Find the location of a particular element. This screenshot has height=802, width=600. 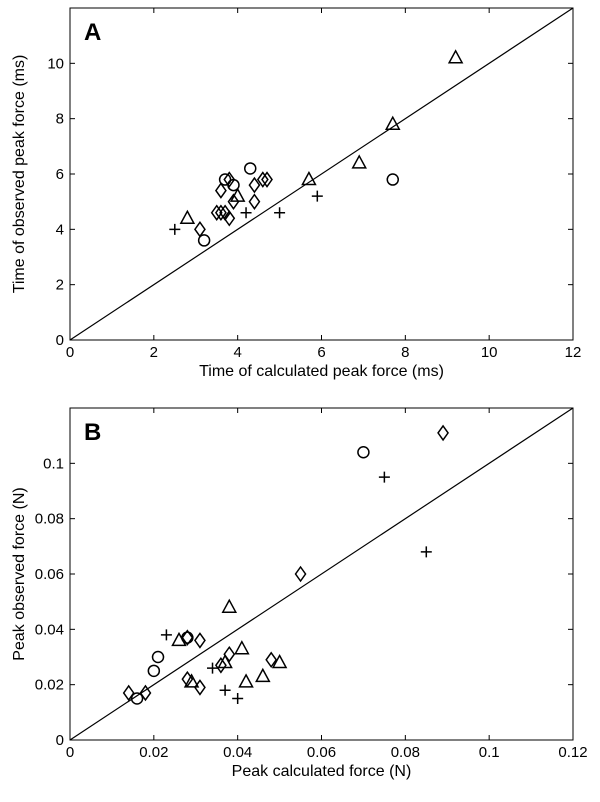

x-tick-label: 0.12 is located at coordinates (572, 752).